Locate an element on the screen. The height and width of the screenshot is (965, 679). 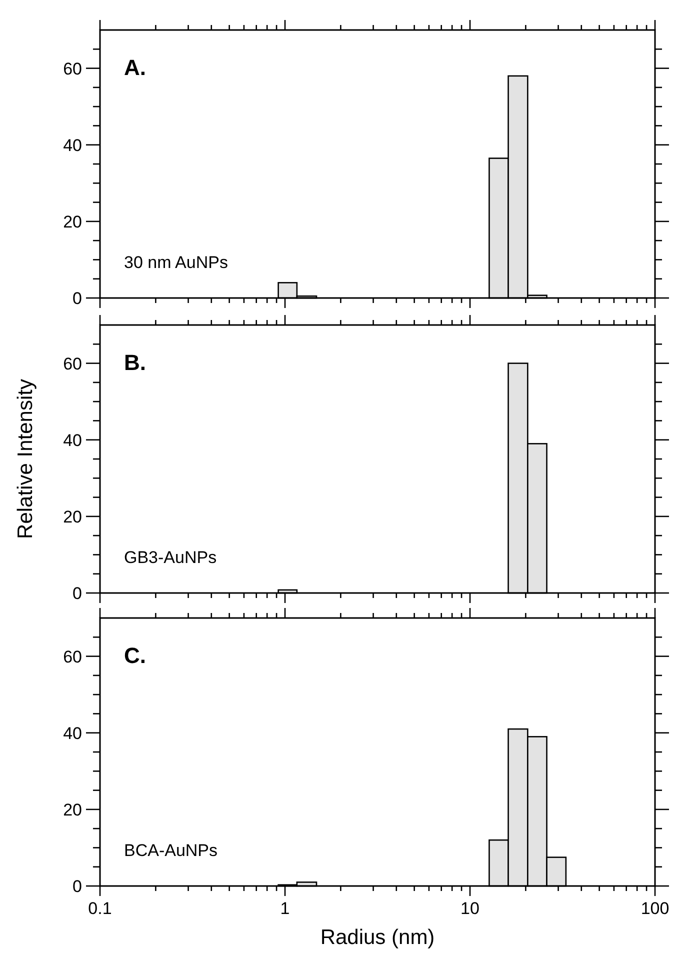
annotation: GB3-AuNPs is located at coordinates (170, 557).